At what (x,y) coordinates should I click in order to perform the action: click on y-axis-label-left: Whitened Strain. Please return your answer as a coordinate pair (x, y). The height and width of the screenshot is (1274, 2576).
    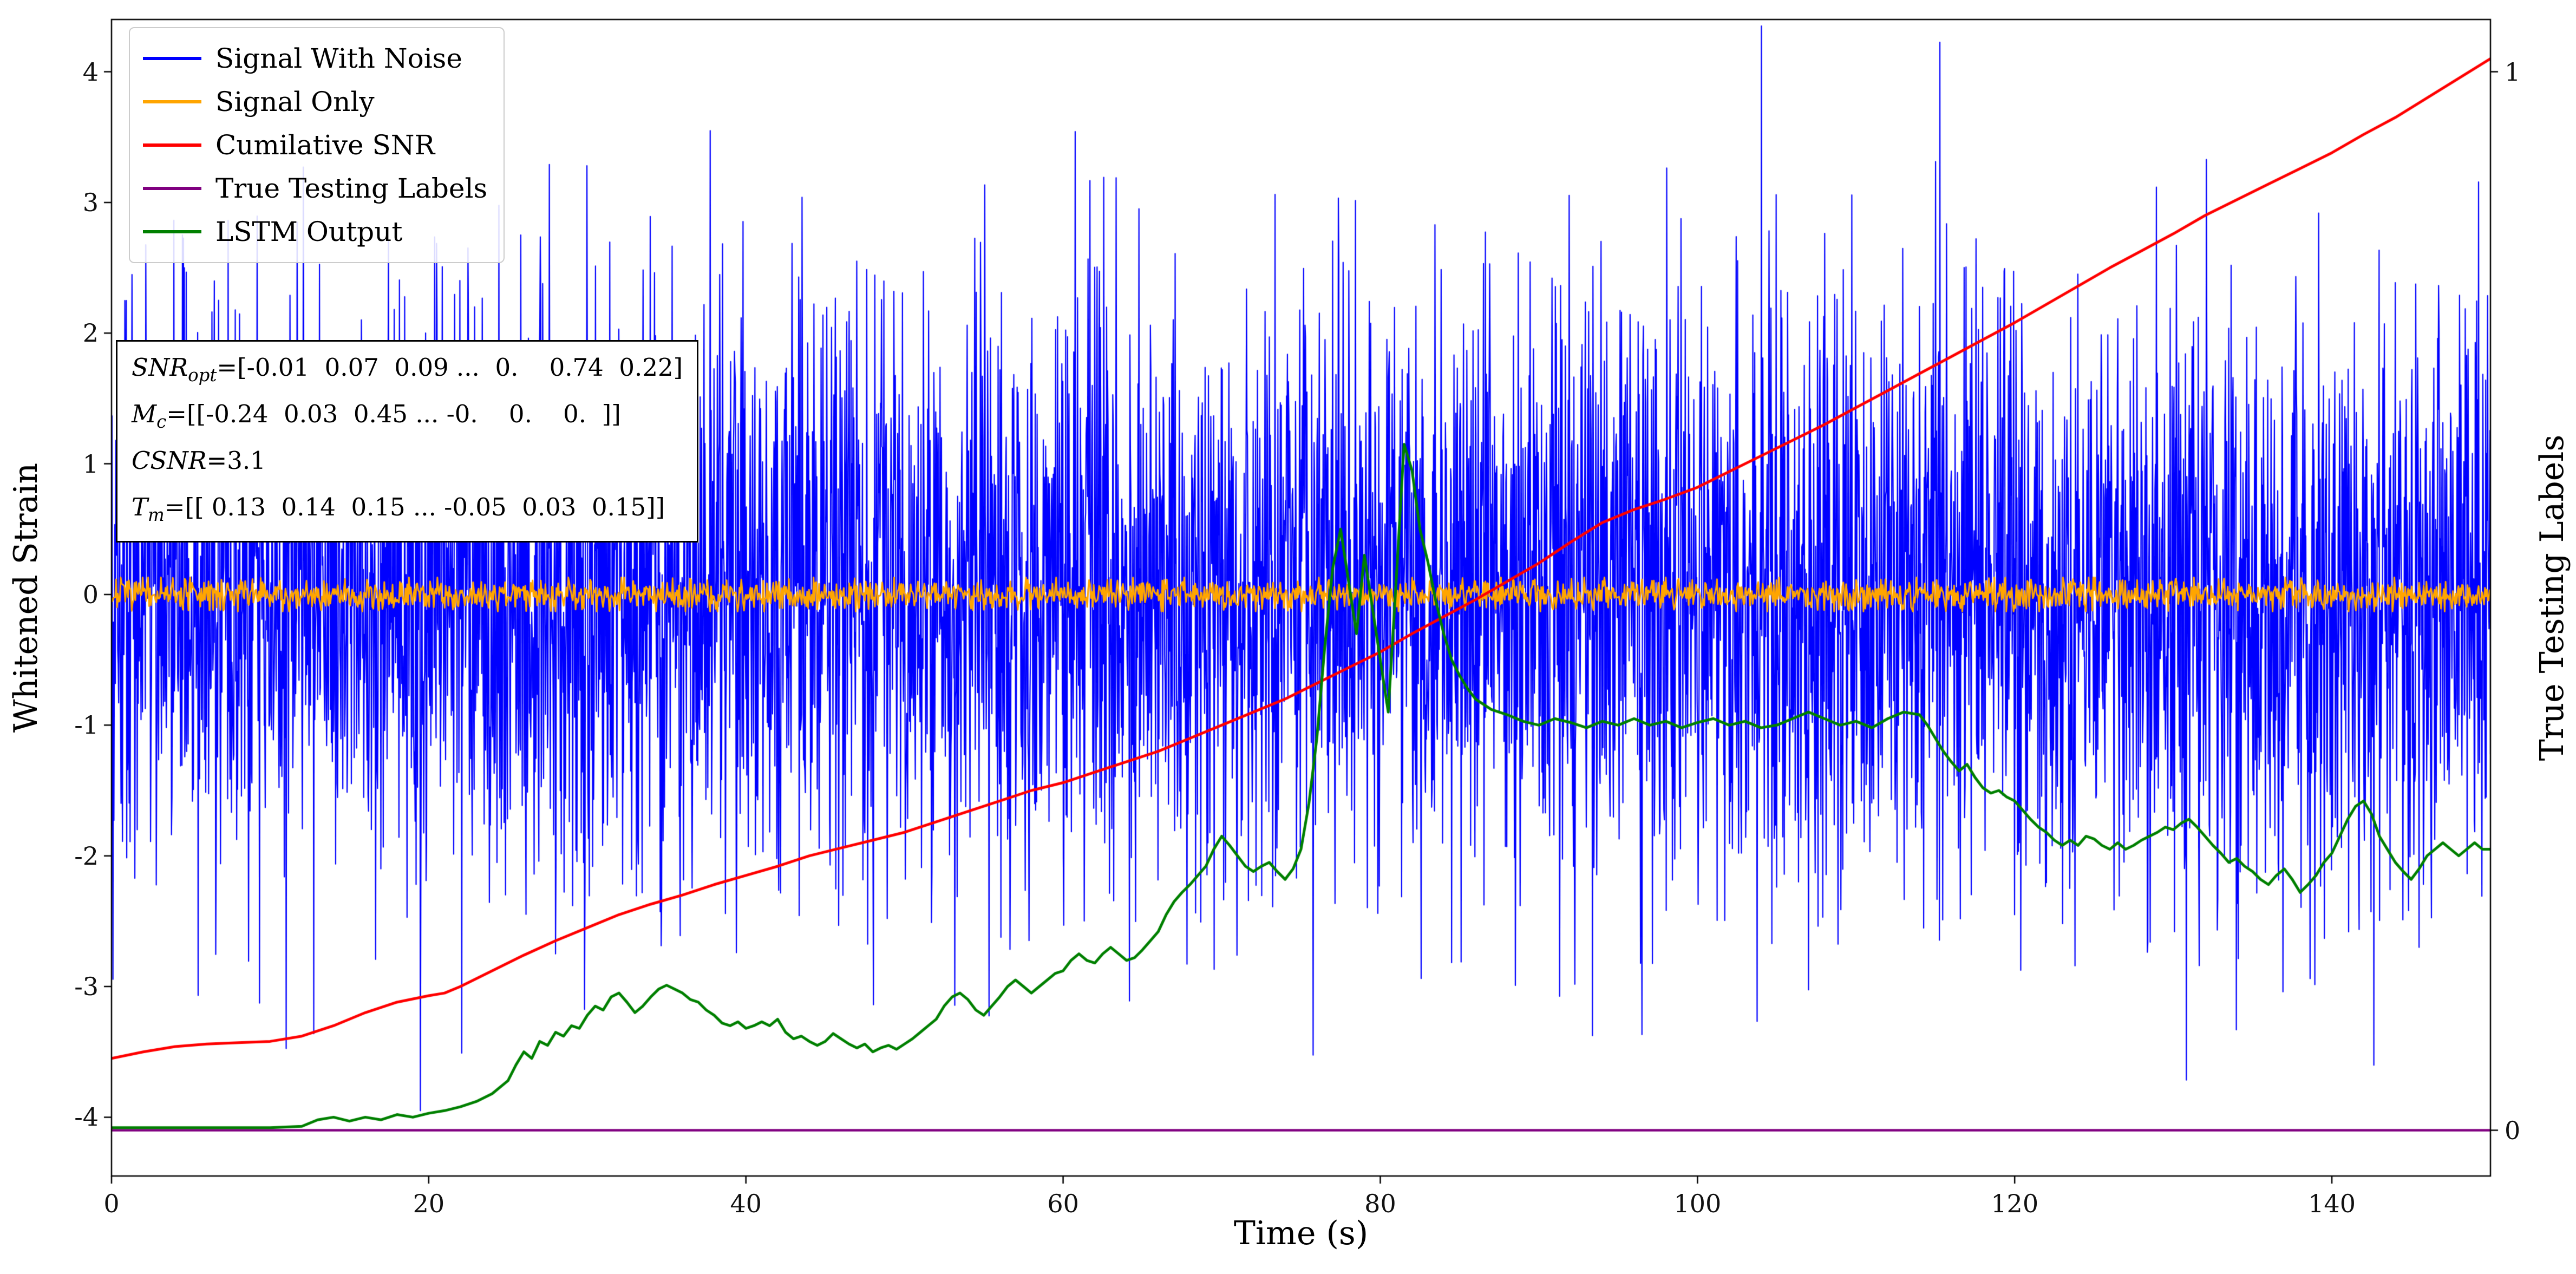
    Looking at the image, I should click on (26, 597).